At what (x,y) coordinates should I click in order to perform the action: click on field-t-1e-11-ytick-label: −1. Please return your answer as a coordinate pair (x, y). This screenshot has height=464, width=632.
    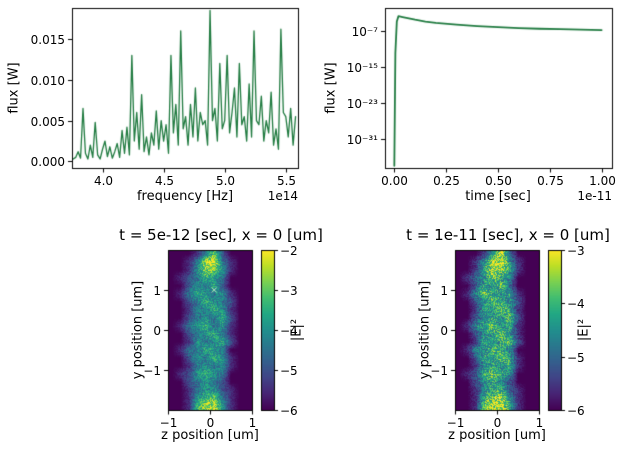
    Looking at the image, I should click on (439, 370).